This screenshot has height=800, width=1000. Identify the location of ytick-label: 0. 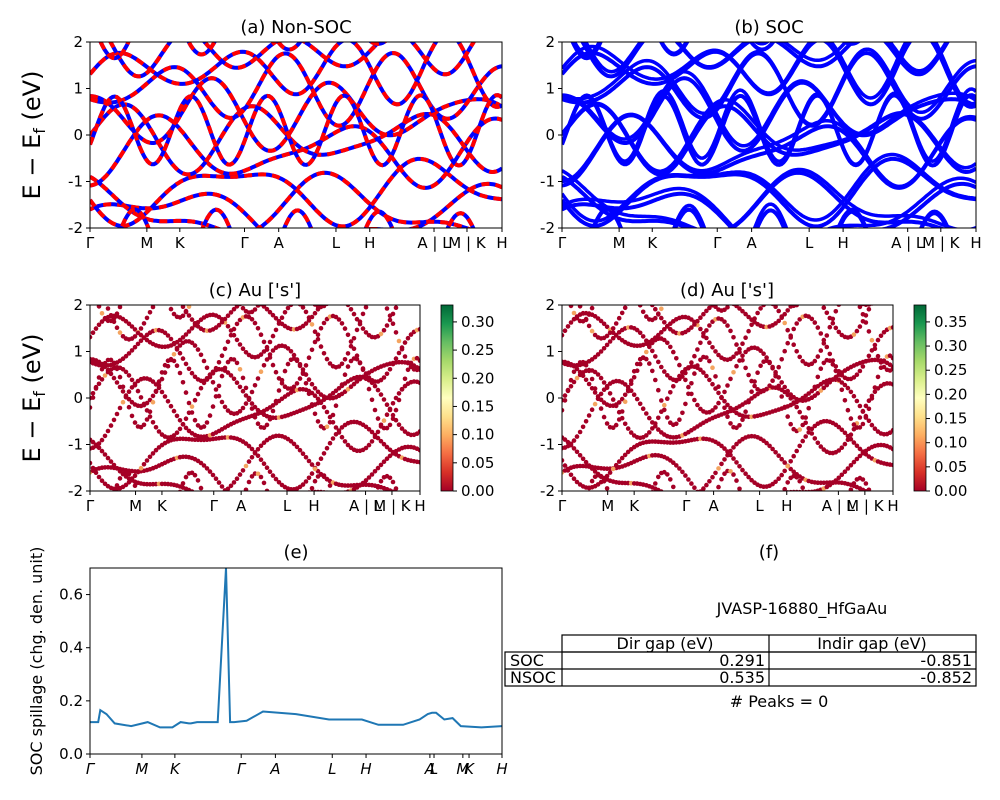
(78, 135).